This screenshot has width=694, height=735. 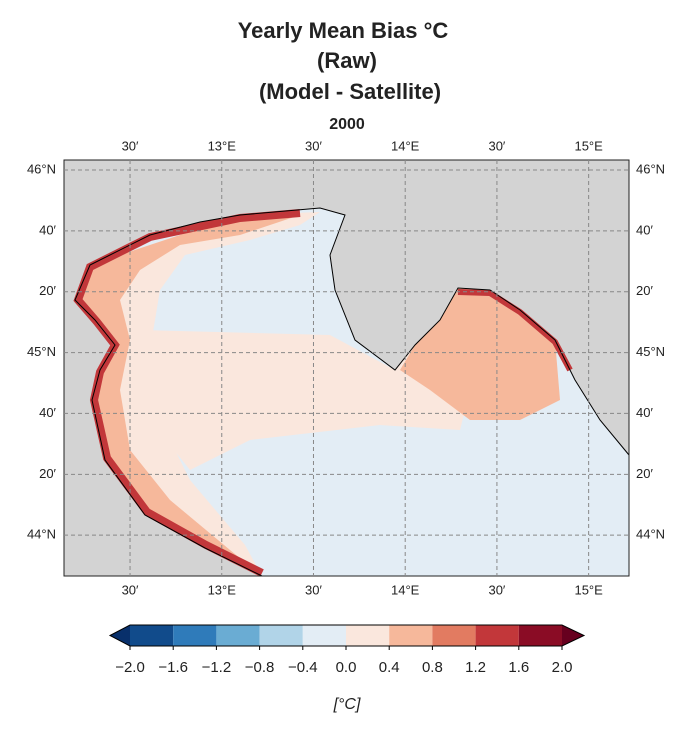 I want to click on warm-coast, so click(x=515, y=330).